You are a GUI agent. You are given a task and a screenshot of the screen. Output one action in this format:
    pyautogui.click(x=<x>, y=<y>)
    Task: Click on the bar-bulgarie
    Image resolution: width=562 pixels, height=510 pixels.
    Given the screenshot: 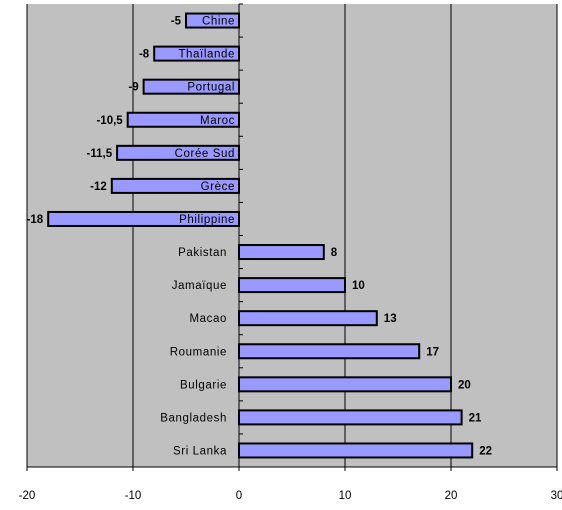 What is the action you would take?
    pyautogui.click(x=345, y=384)
    